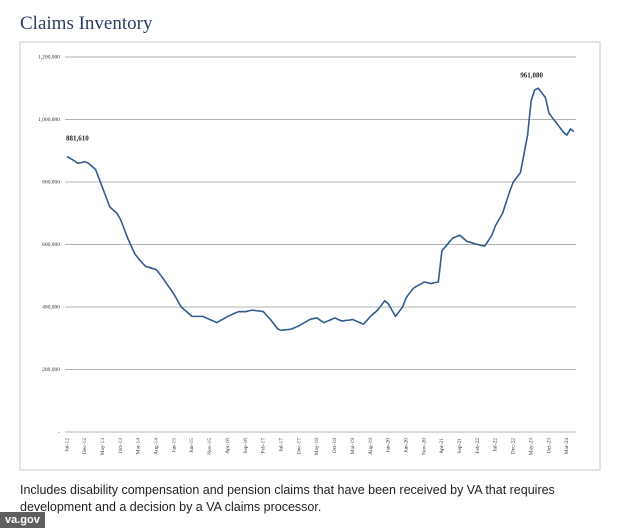 The height and width of the screenshot is (530, 634). What do you see at coordinates (246, 446) in the screenshot?
I see `x-tick-label: Sep-16` at bounding box center [246, 446].